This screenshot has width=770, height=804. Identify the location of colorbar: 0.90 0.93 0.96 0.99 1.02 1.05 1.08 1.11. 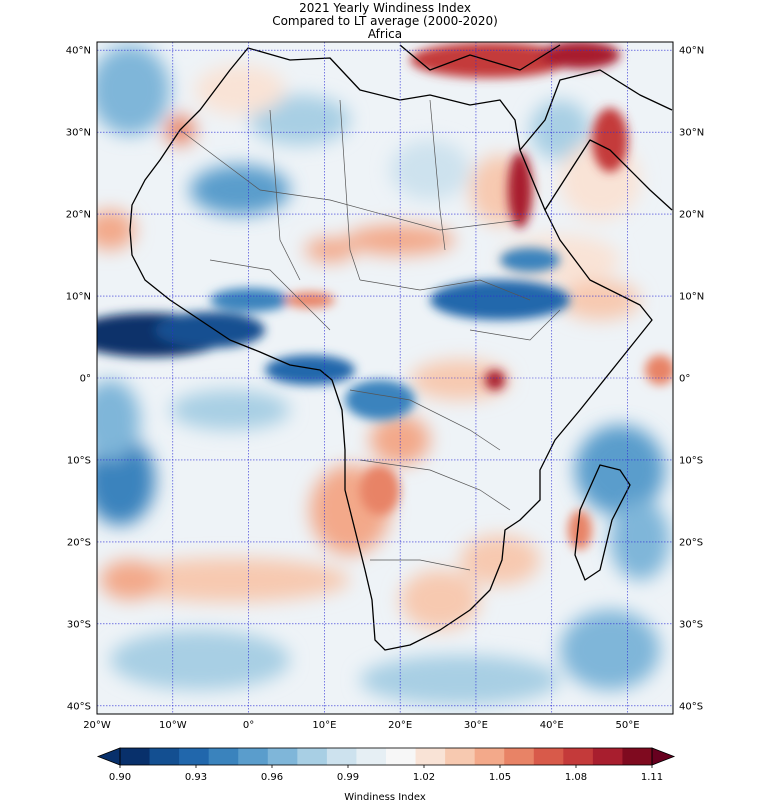
(386, 765).